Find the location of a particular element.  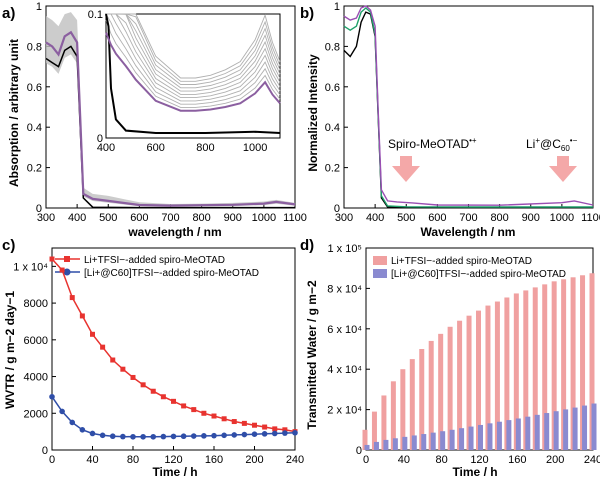

inset-y-tick-label: 0.1 is located at coordinates (95, 15).